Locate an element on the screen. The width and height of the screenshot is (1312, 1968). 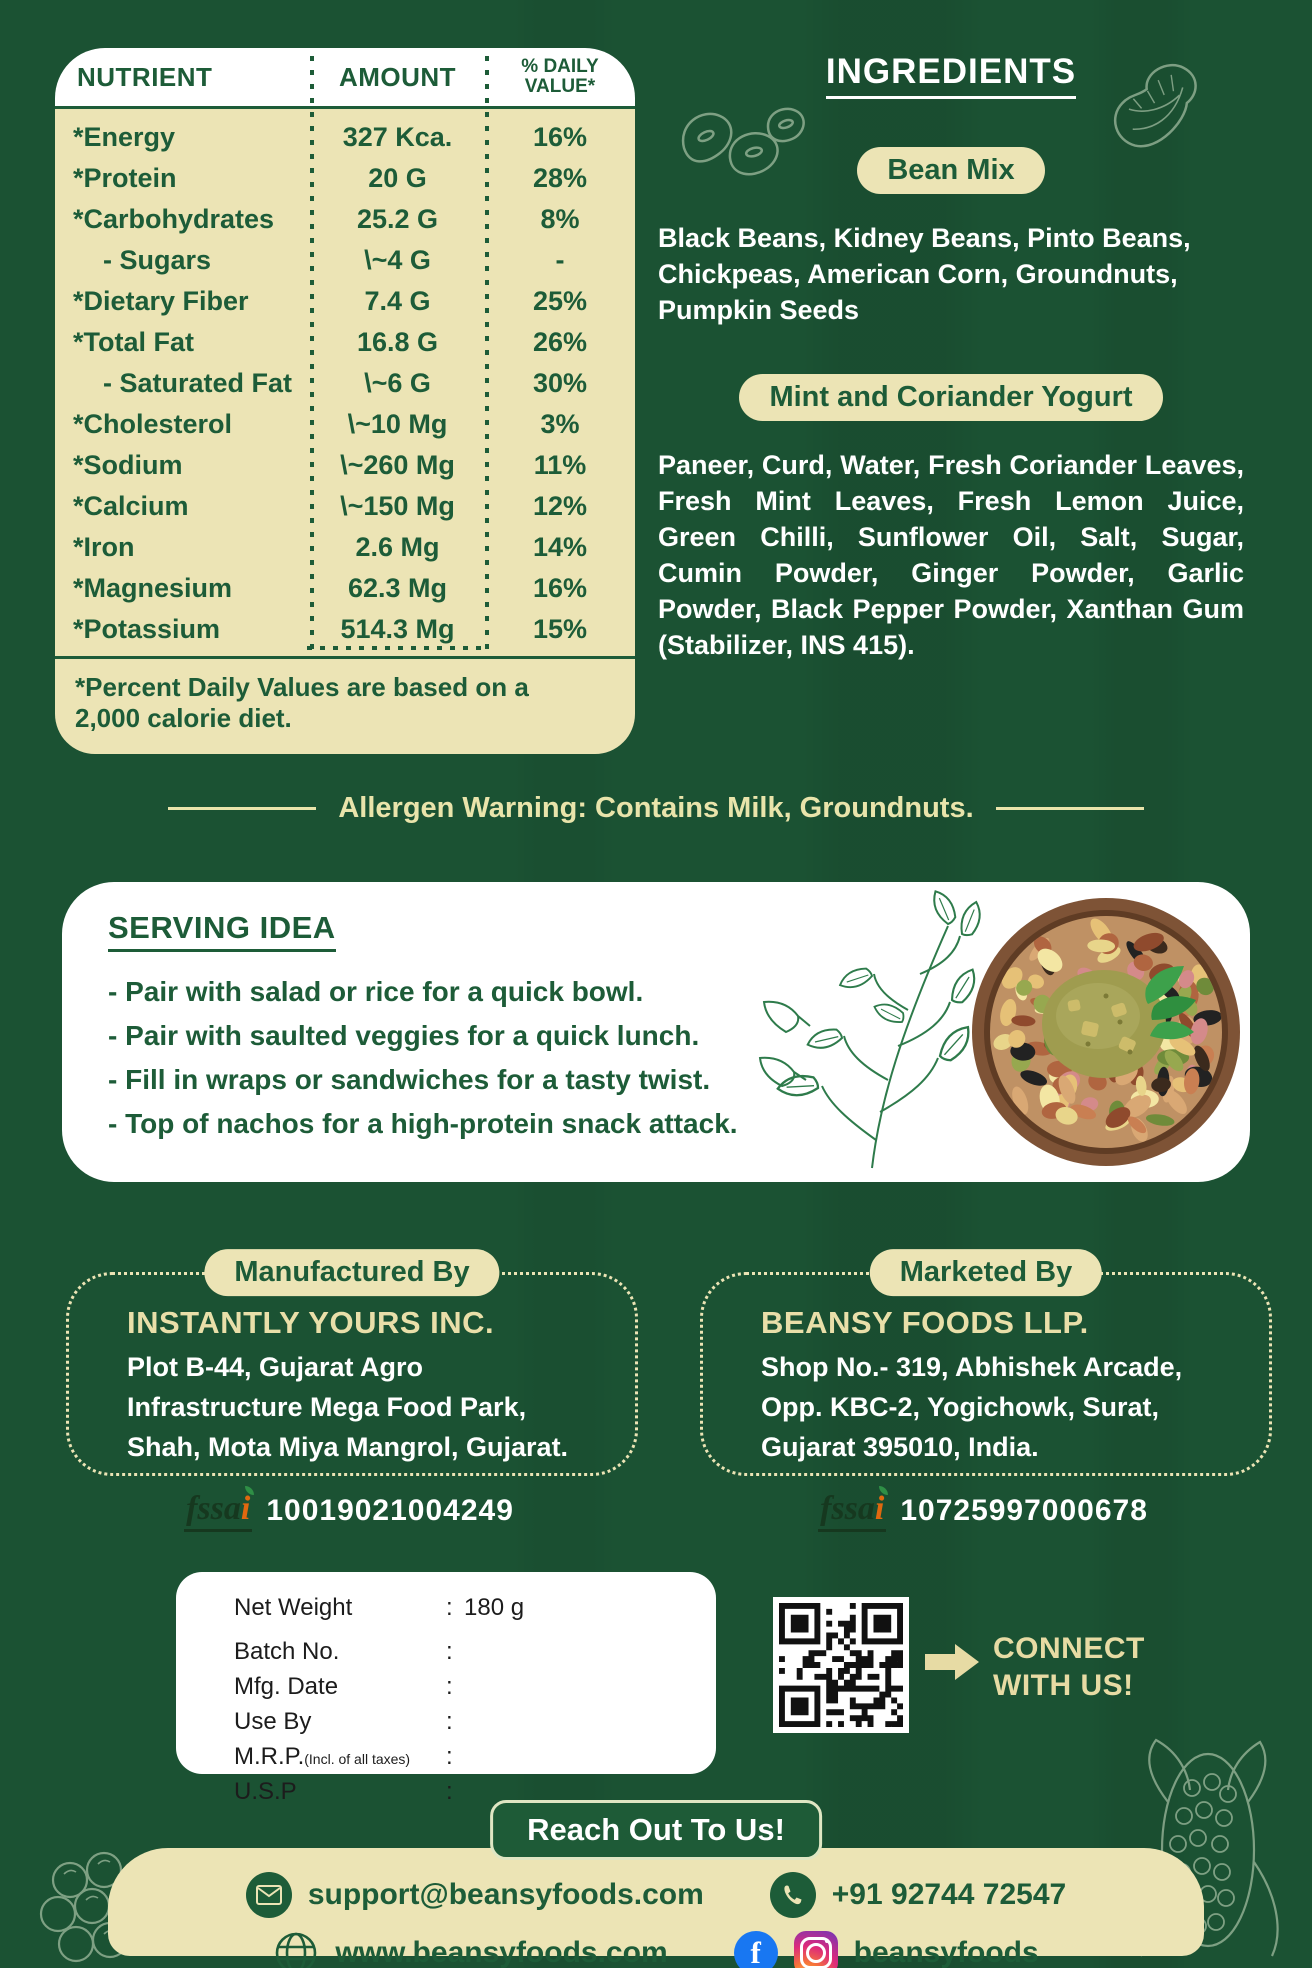
serving-idea-title: SERVING IDEA is located at coordinates (222, 931).